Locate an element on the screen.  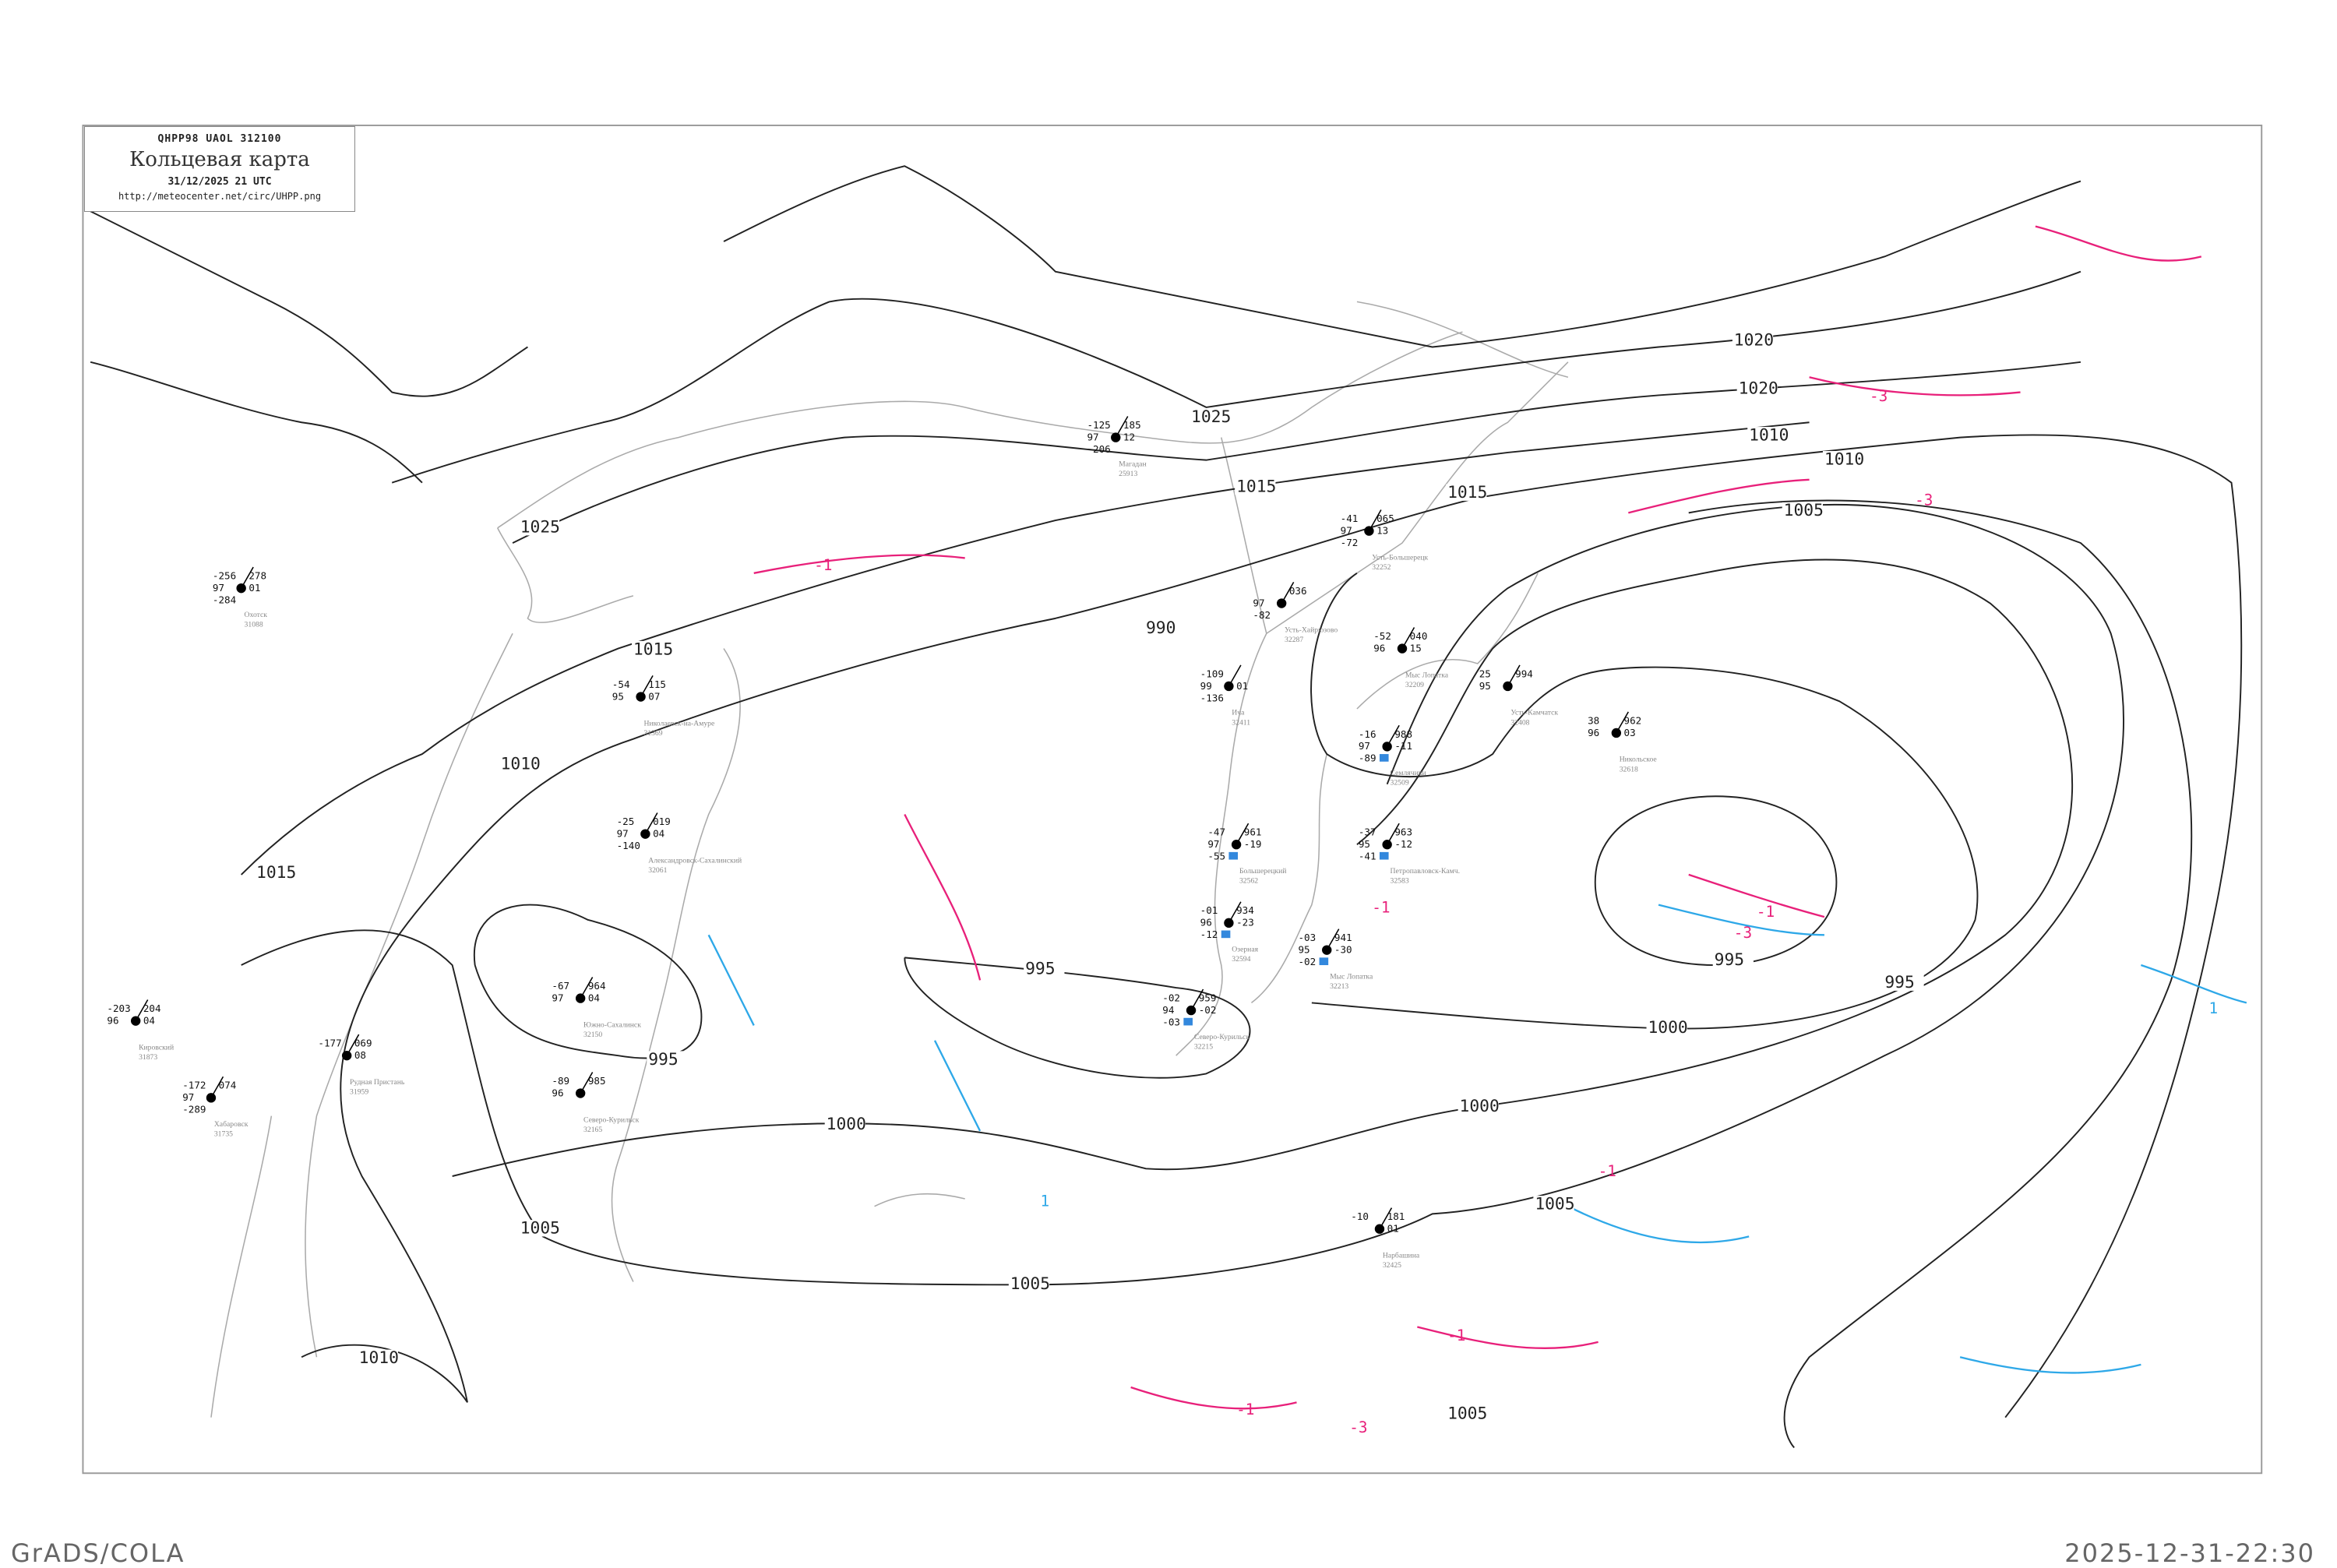
station-name: Озерная is located at coordinates (1245, 950).